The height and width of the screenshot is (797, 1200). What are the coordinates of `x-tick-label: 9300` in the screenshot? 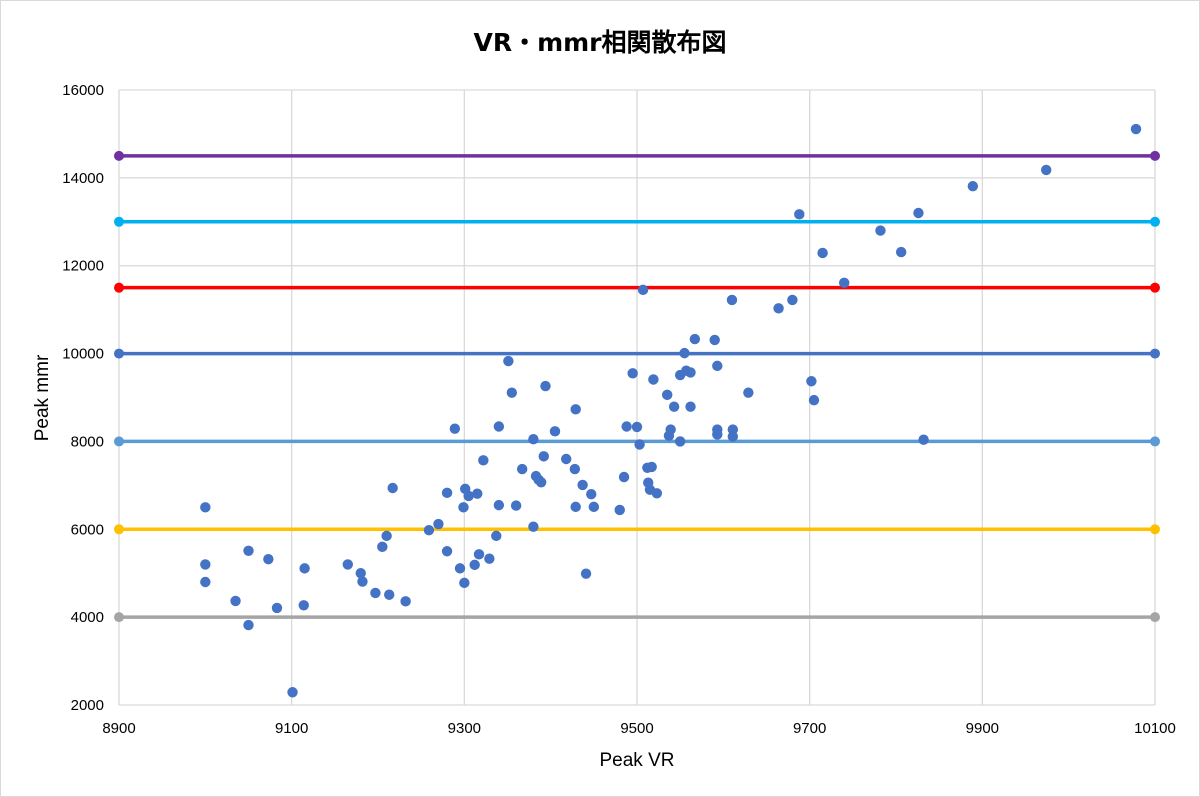 It's located at (464, 728).